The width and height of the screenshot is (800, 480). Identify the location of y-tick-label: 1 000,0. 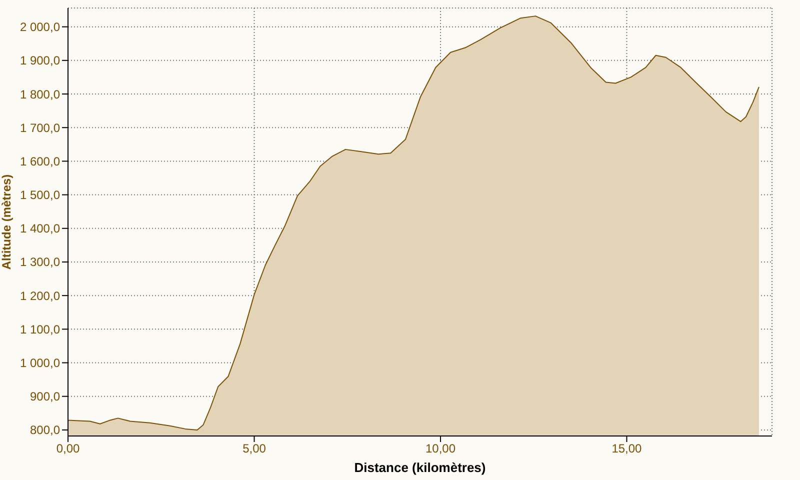
(40, 363).